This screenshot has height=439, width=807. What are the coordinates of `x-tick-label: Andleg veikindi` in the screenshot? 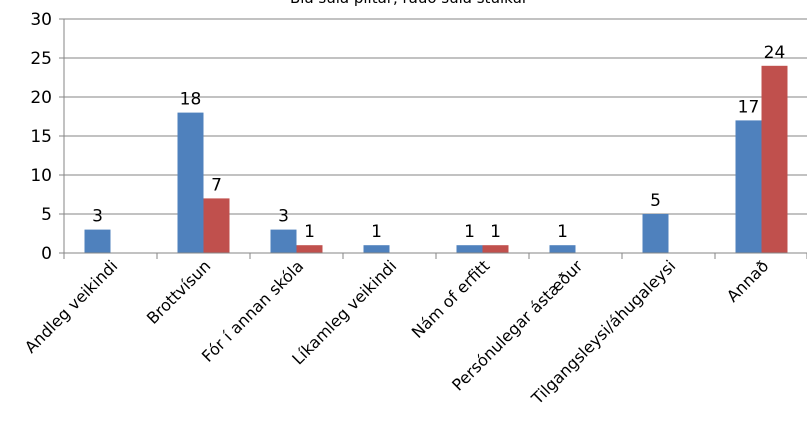 It's located at (71, 306).